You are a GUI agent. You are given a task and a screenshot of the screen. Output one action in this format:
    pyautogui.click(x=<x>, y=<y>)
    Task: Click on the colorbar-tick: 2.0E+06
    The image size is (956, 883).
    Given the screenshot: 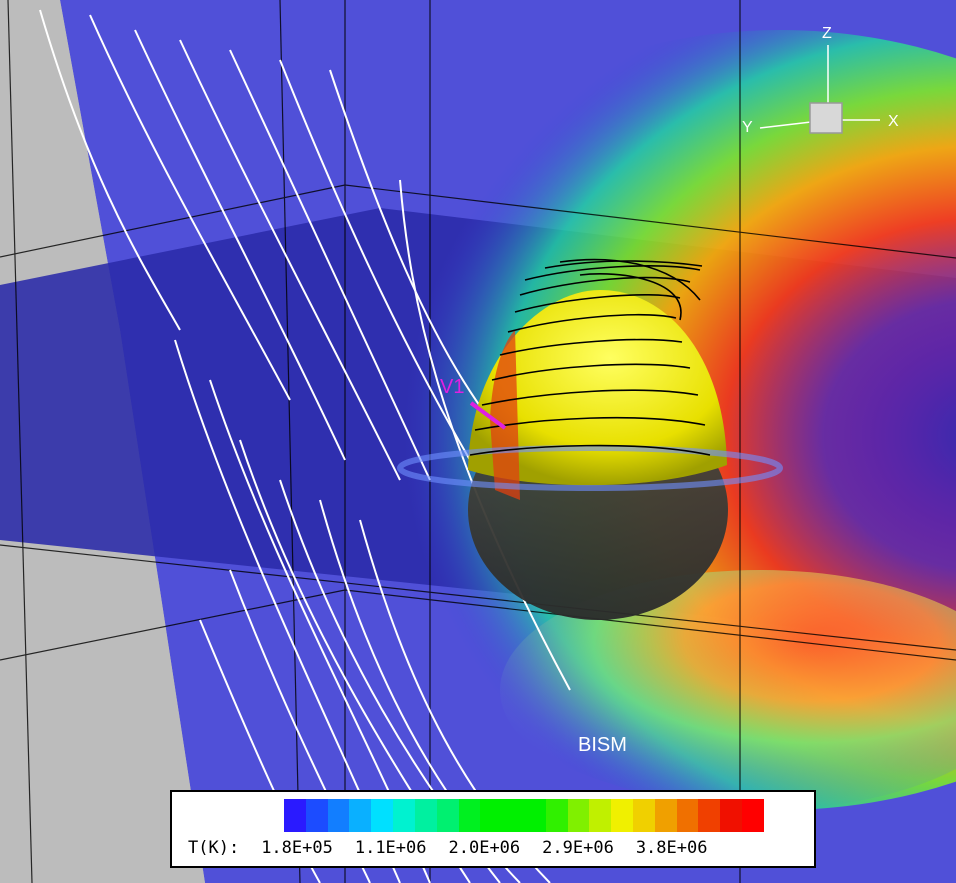 What is the action you would take?
    pyautogui.click(x=484, y=848)
    